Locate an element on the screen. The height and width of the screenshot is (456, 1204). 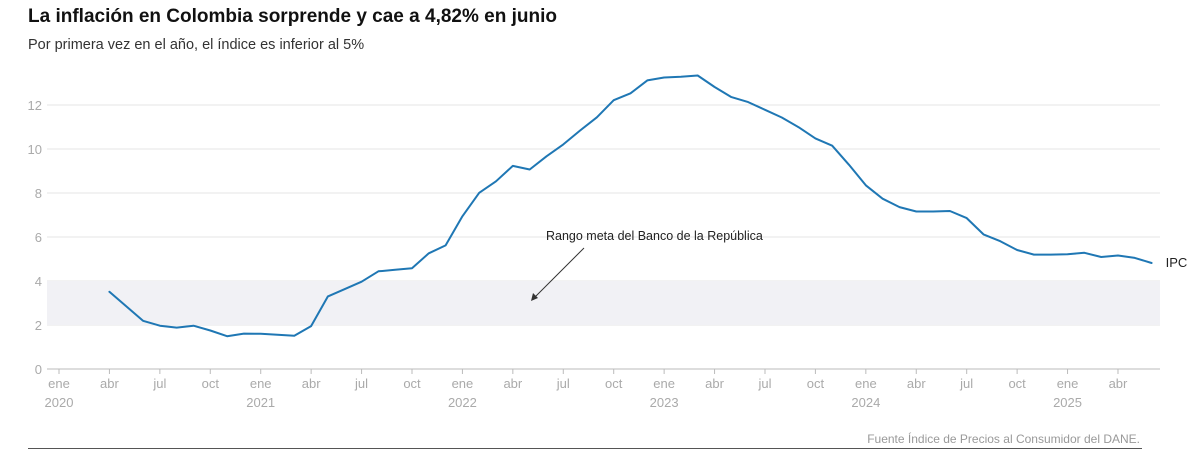
y-tick-label: 10 is located at coordinates (35, 149).